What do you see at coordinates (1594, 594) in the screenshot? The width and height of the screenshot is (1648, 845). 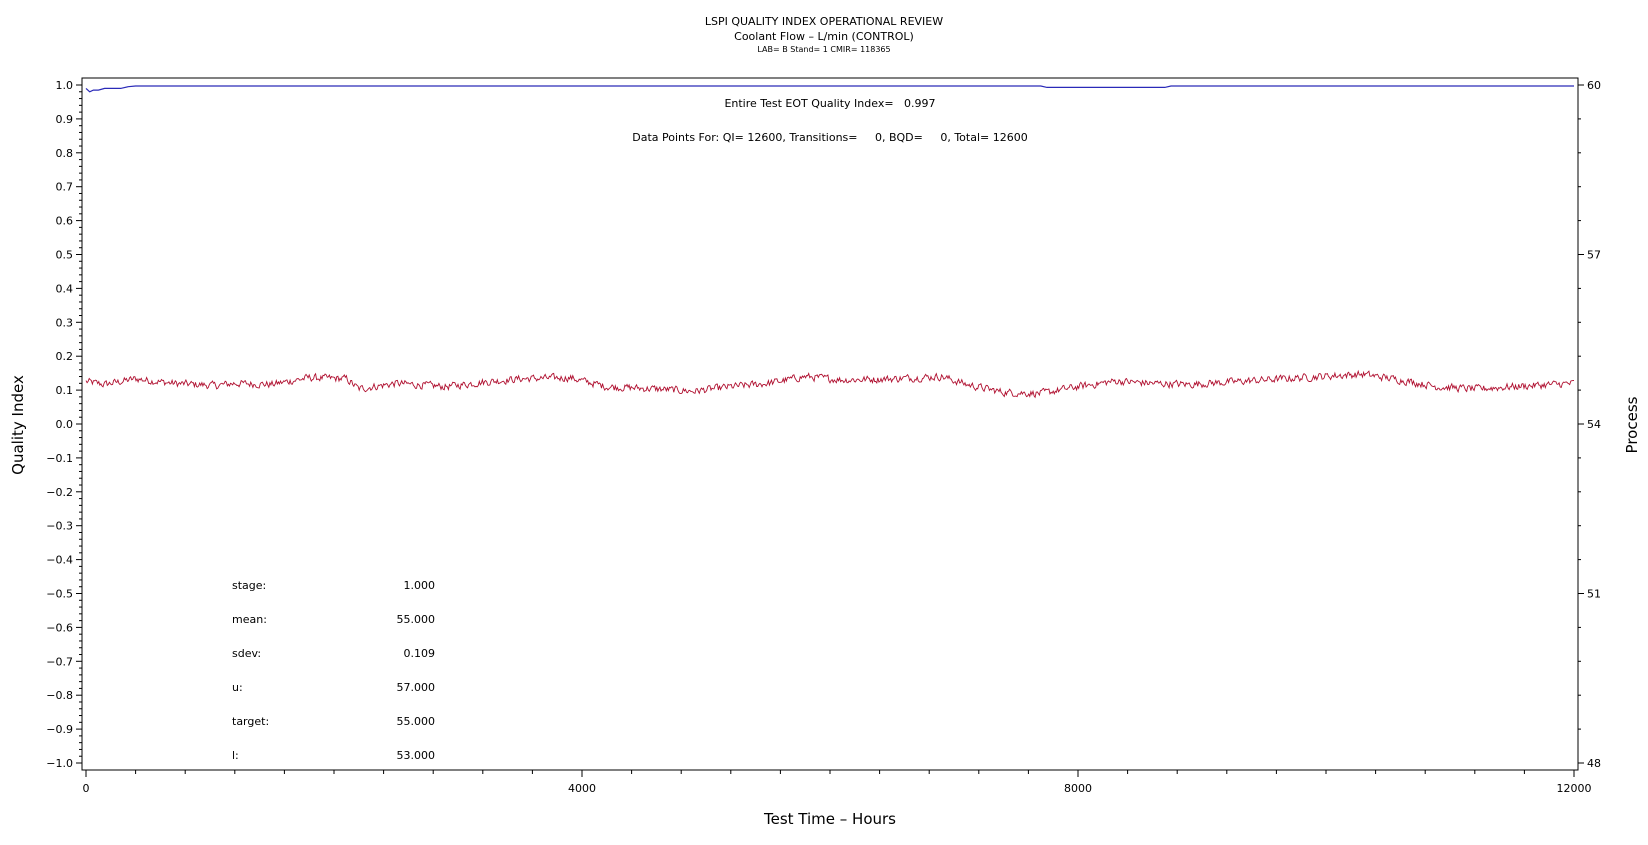 I see `y-right-tick-label: 51` at bounding box center [1594, 594].